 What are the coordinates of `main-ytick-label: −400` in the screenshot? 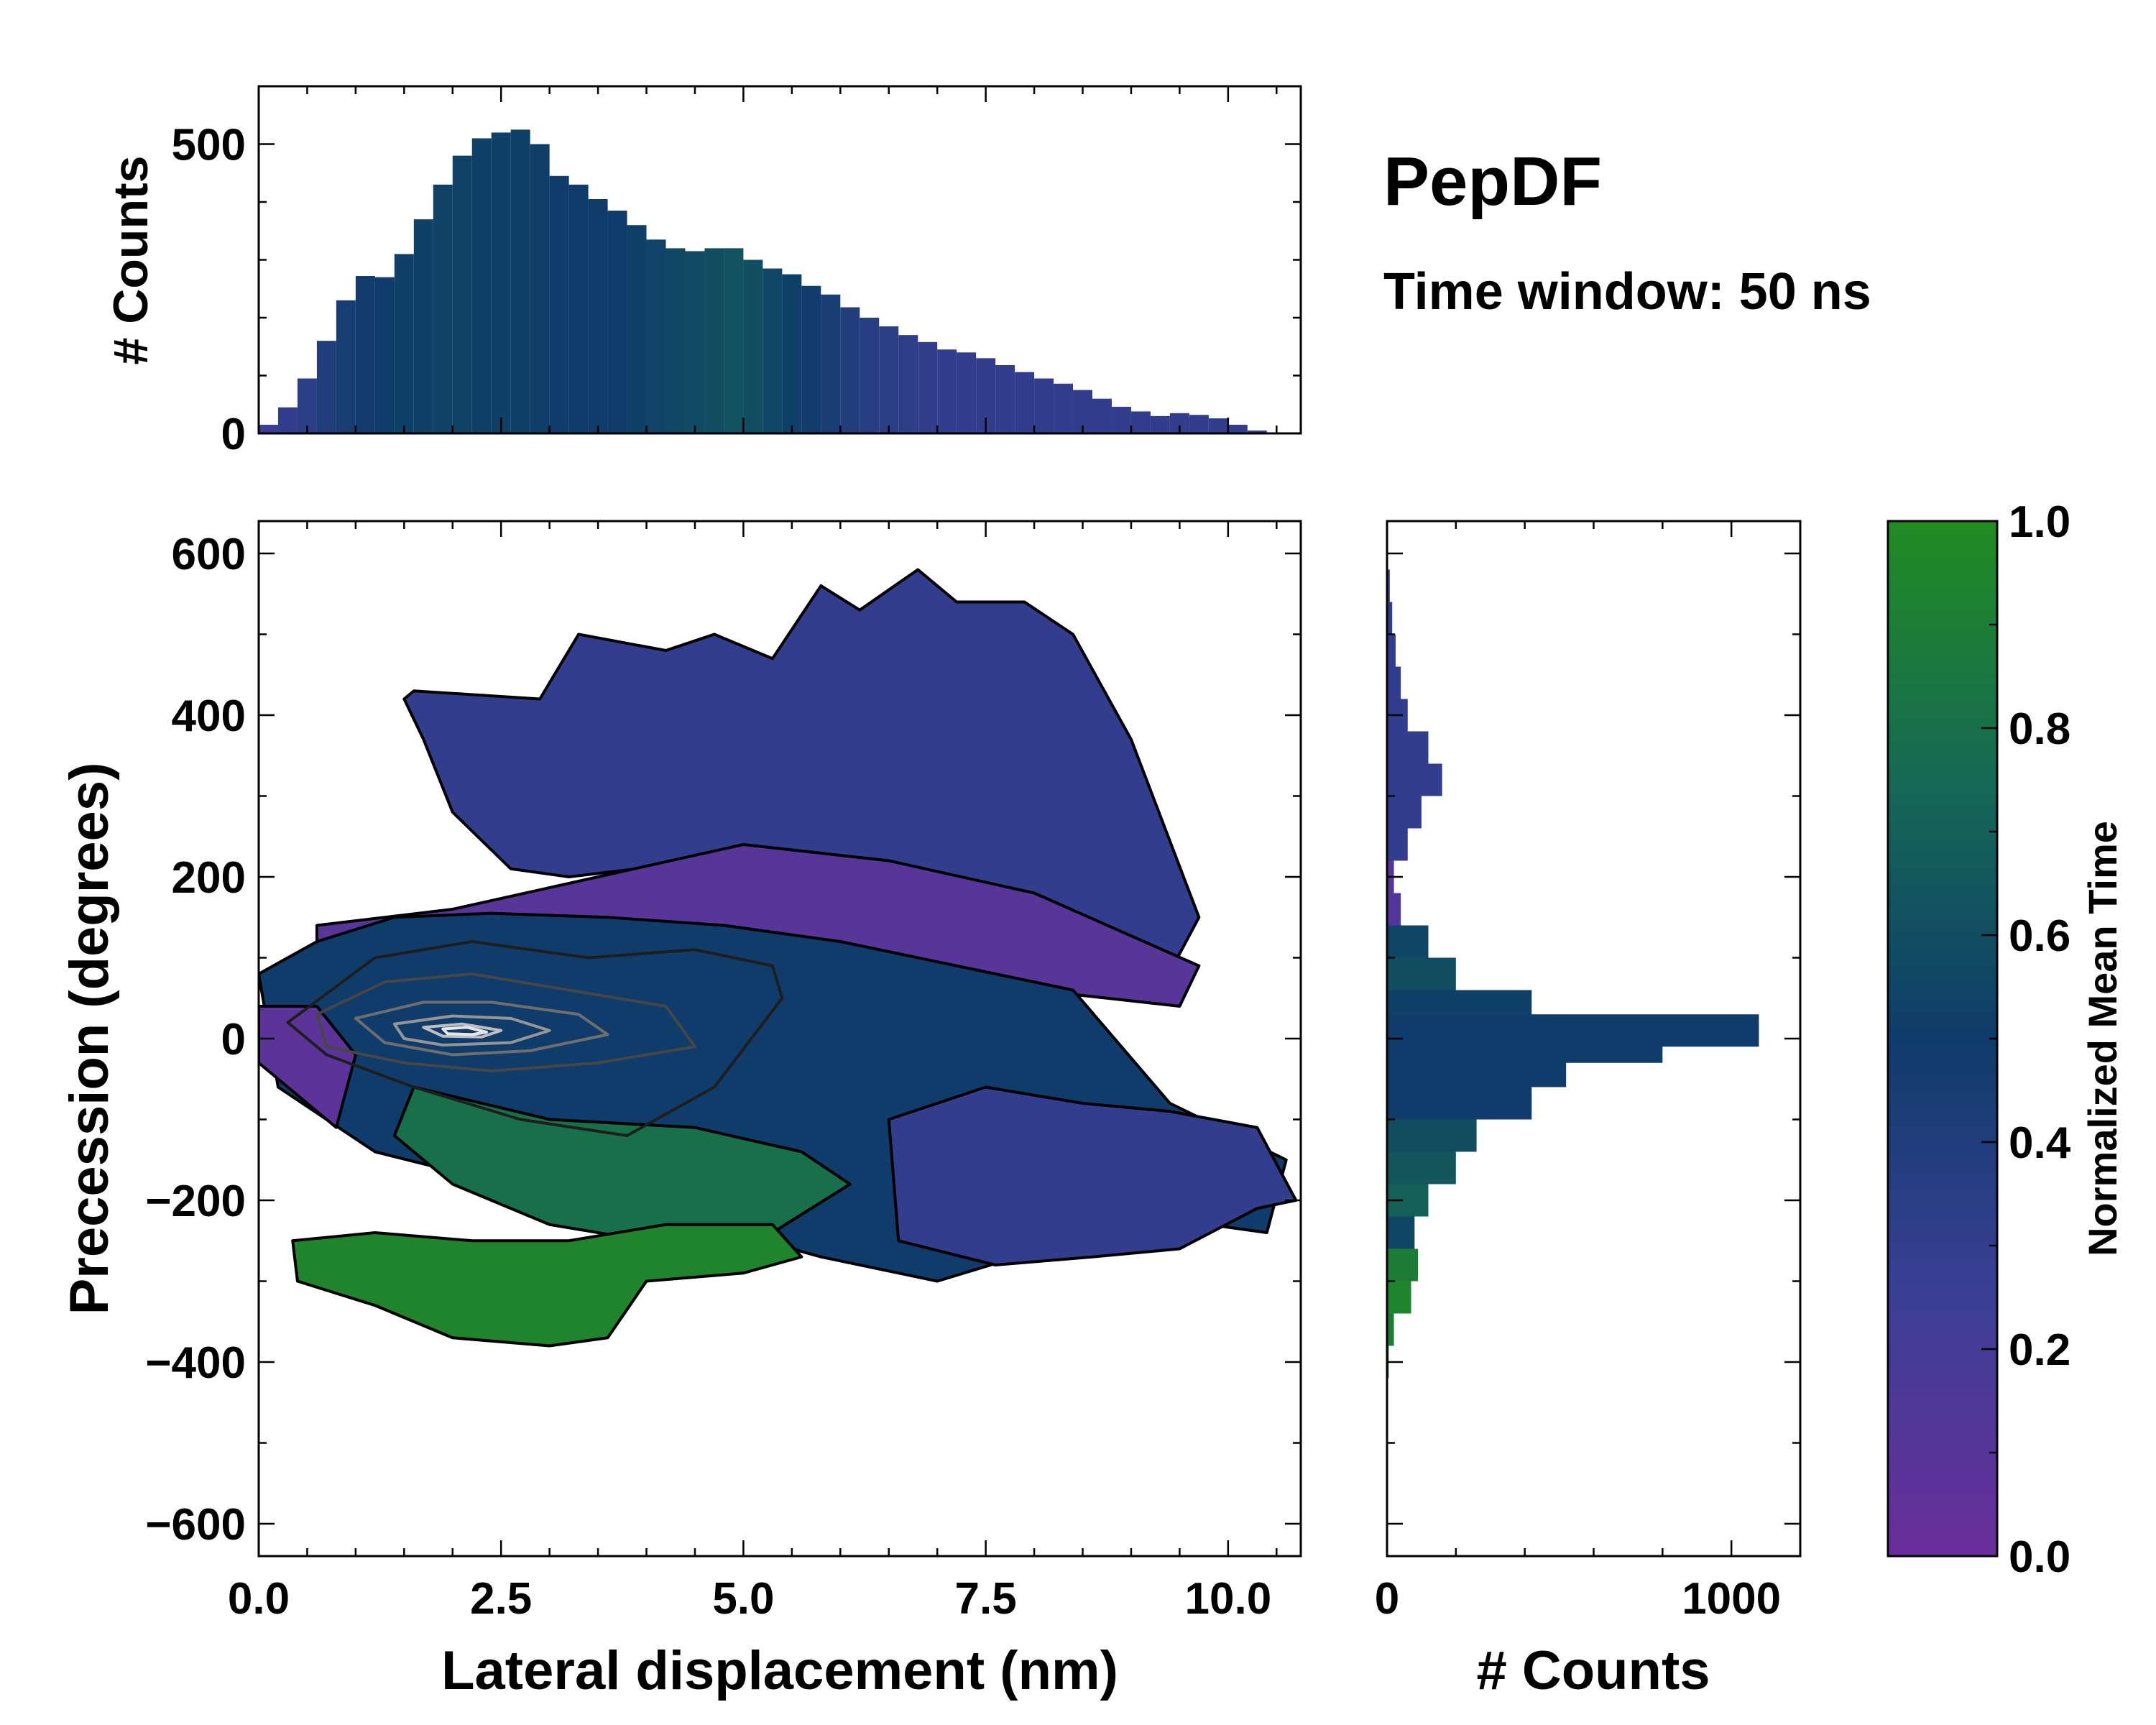 It's located at (195, 1363).